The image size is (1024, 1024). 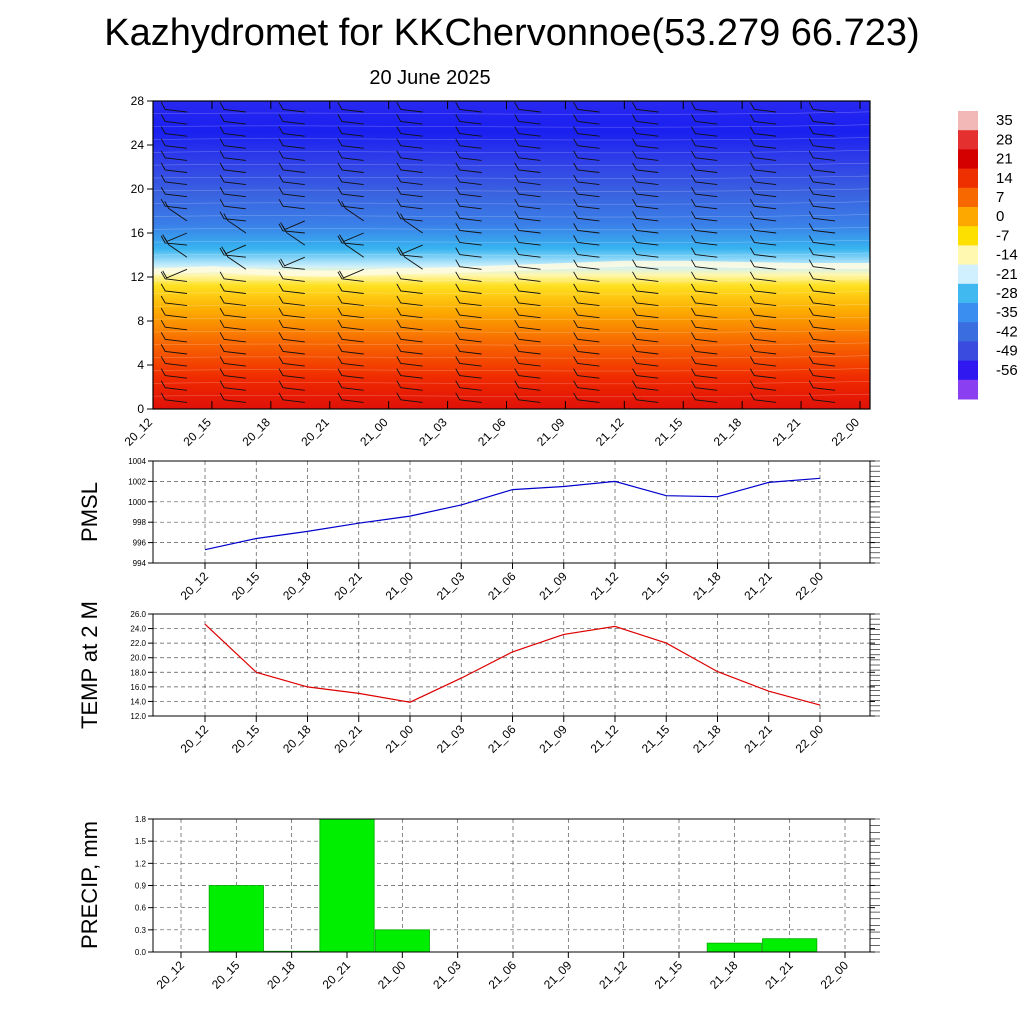 I want to click on x-tick-label: 20_21, so click(x=337, y=975).